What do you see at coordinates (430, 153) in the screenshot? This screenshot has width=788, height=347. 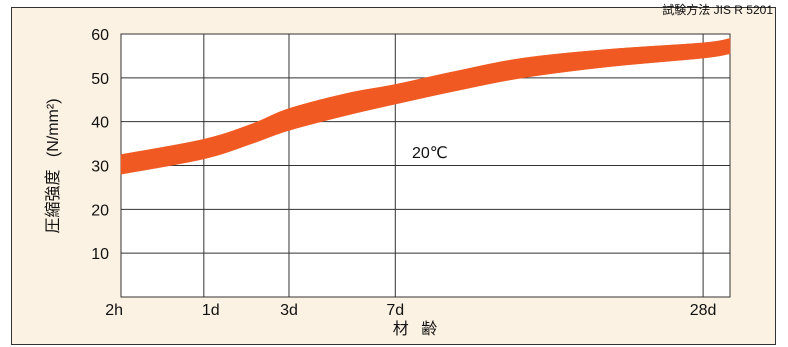 I see `annotation-temperature: 20℃` at bounding box center [430, 153].